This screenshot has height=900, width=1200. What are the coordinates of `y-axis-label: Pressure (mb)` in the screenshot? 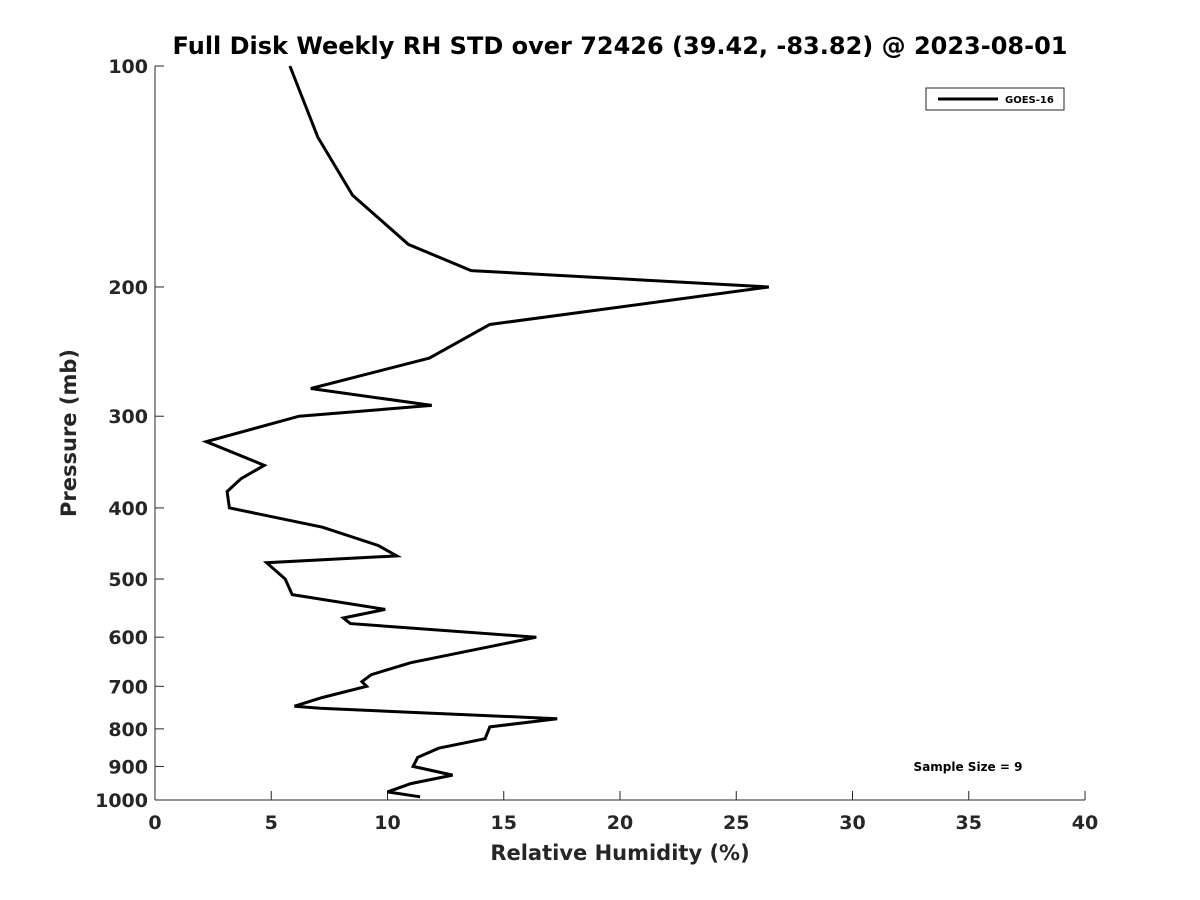 It's located at (69, 433).